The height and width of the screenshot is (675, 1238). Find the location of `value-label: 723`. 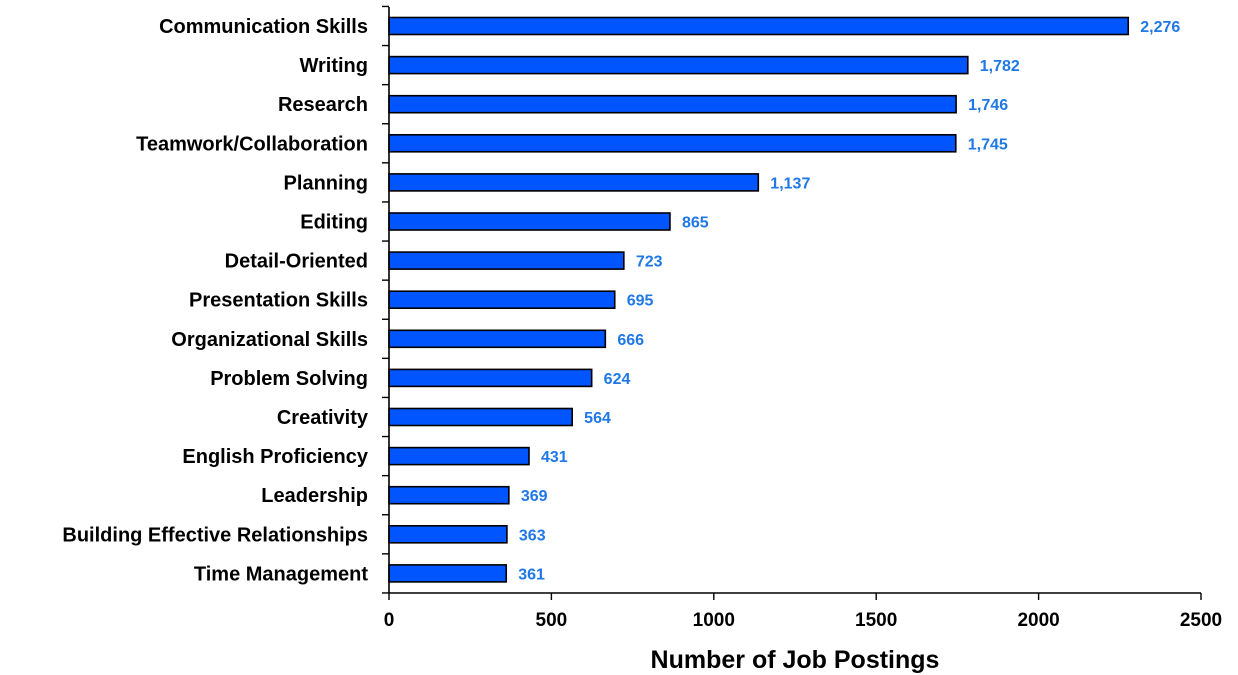

value-label: 723 is located at coordinates (649, 262).